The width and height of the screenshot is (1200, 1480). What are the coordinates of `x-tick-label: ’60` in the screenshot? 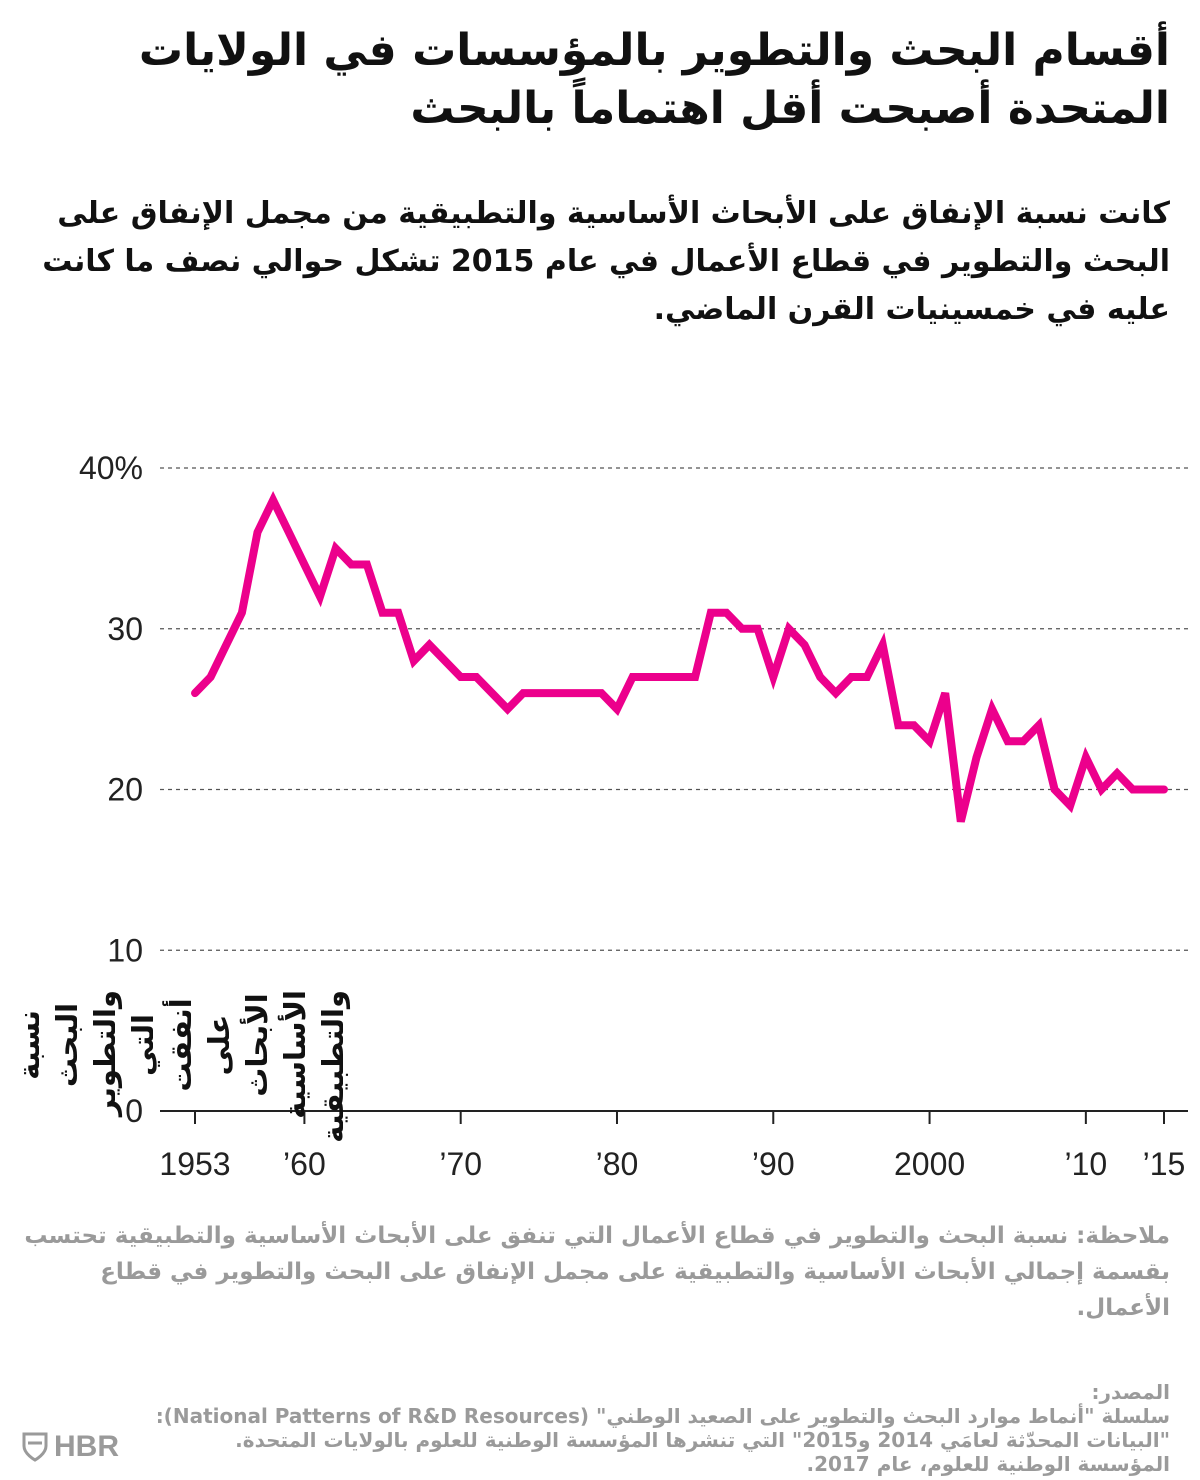 It's located at (304, 1164).